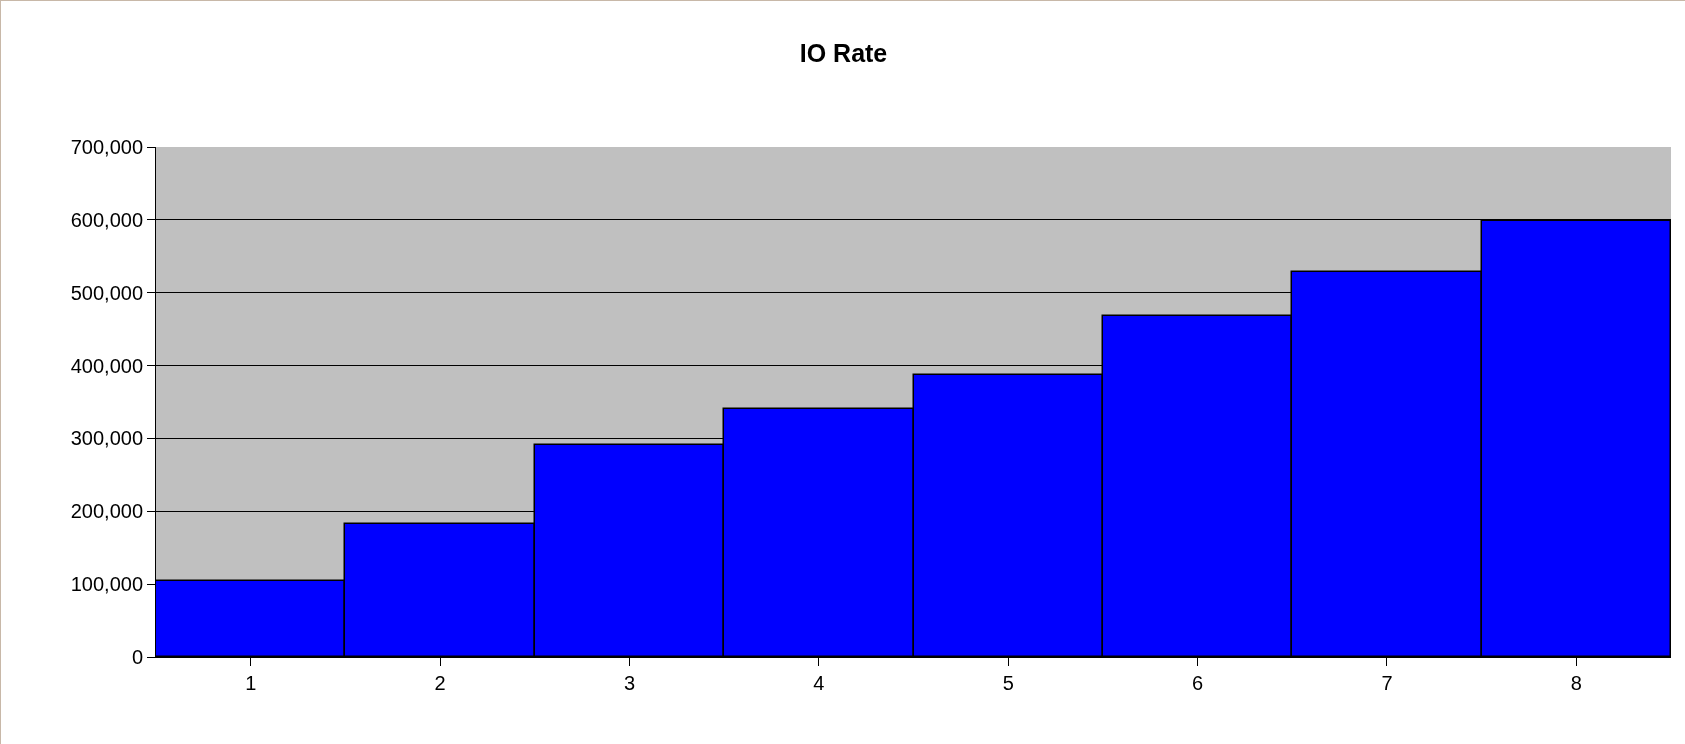 This screenshot has width=1685, height=744. What do you see at coordinates (843, 52) in the screenshot?
I see `chart-title: IO Rate` at bounding box center [843, 52].